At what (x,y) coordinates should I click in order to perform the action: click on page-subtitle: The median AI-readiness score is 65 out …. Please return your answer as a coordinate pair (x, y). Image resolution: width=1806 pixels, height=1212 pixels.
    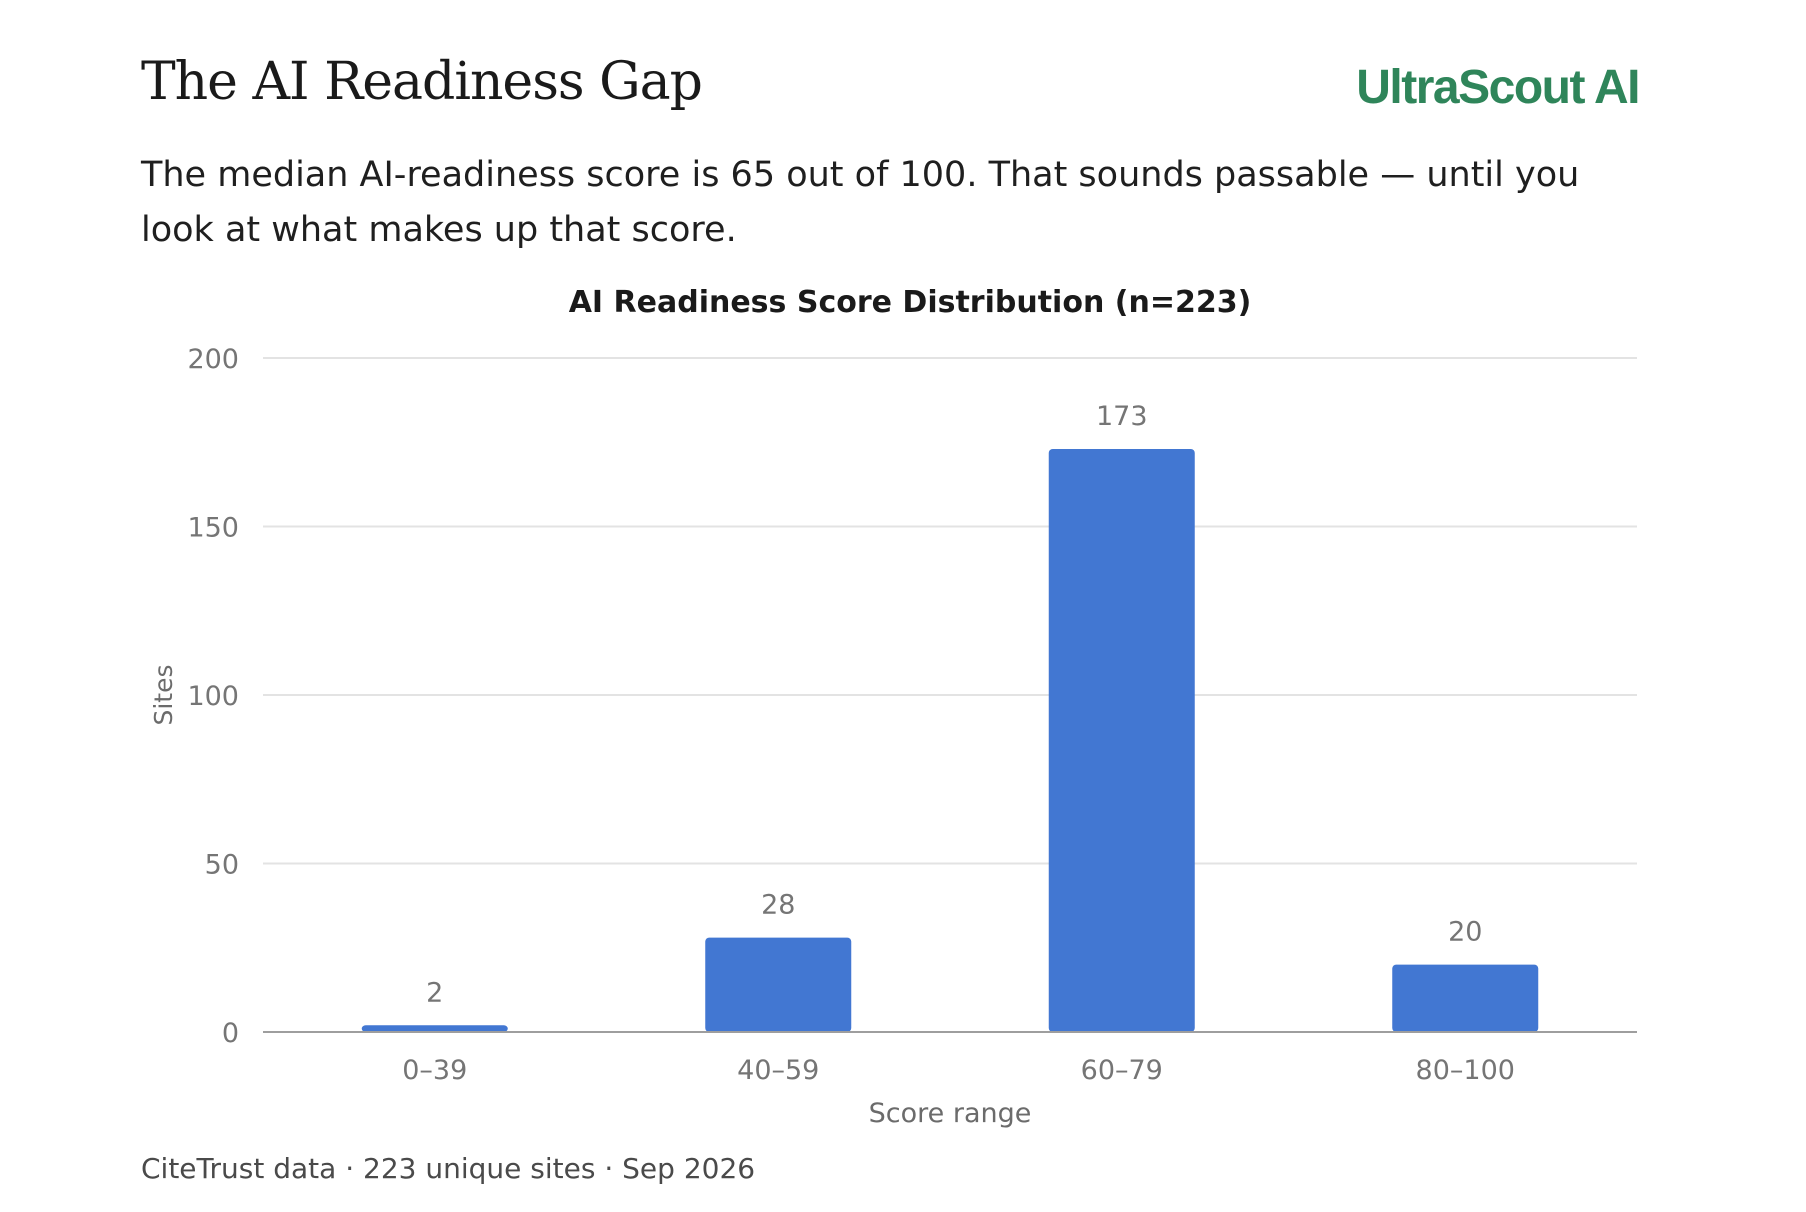
    Looking at the image, I should click on (860, 202).